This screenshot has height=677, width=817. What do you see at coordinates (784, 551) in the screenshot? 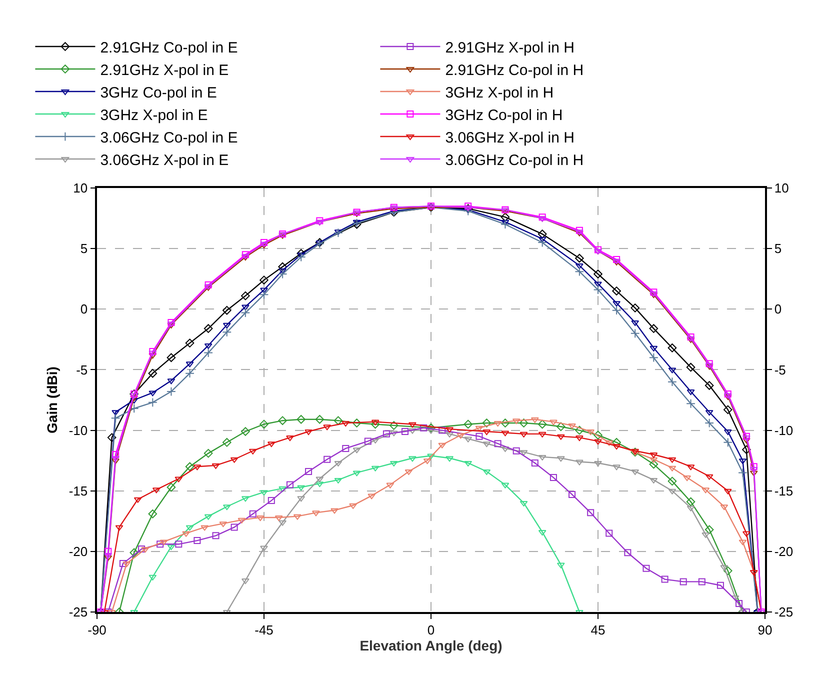
I see `y2-tick-label: -20` at bounding box center [784, 551].